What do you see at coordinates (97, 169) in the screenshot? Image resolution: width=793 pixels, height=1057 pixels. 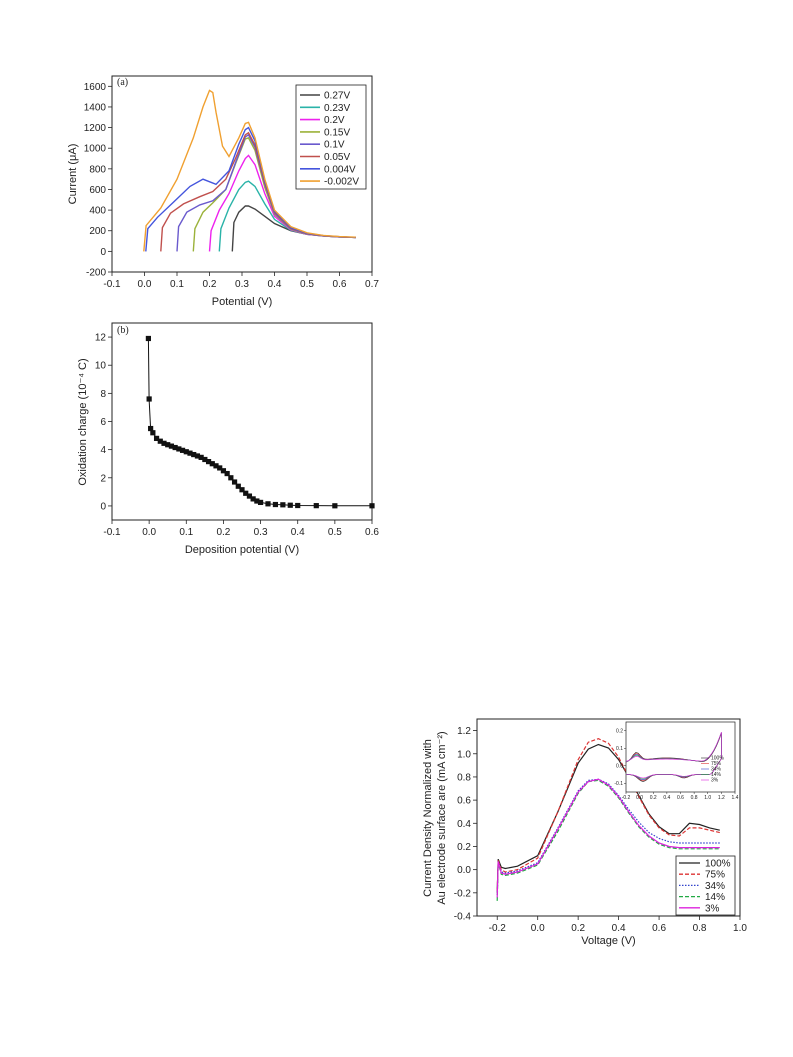 I see `panel-a-y-tick-label: 800` at bounding box center [97, 169].